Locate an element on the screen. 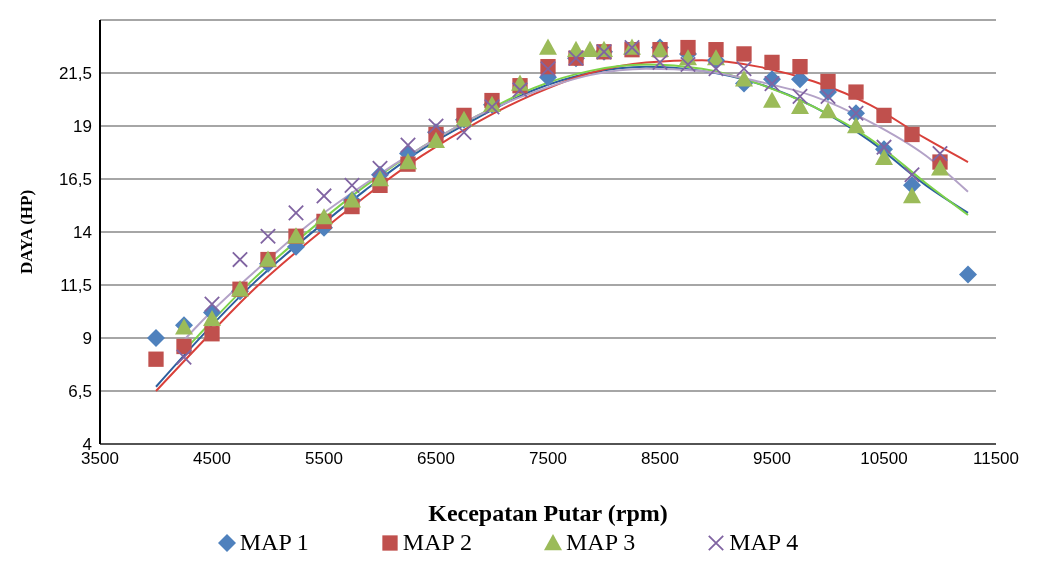 This screenshot has width=1040, height=569. y-tick-label: 9 is located at coordinates (87, 339).